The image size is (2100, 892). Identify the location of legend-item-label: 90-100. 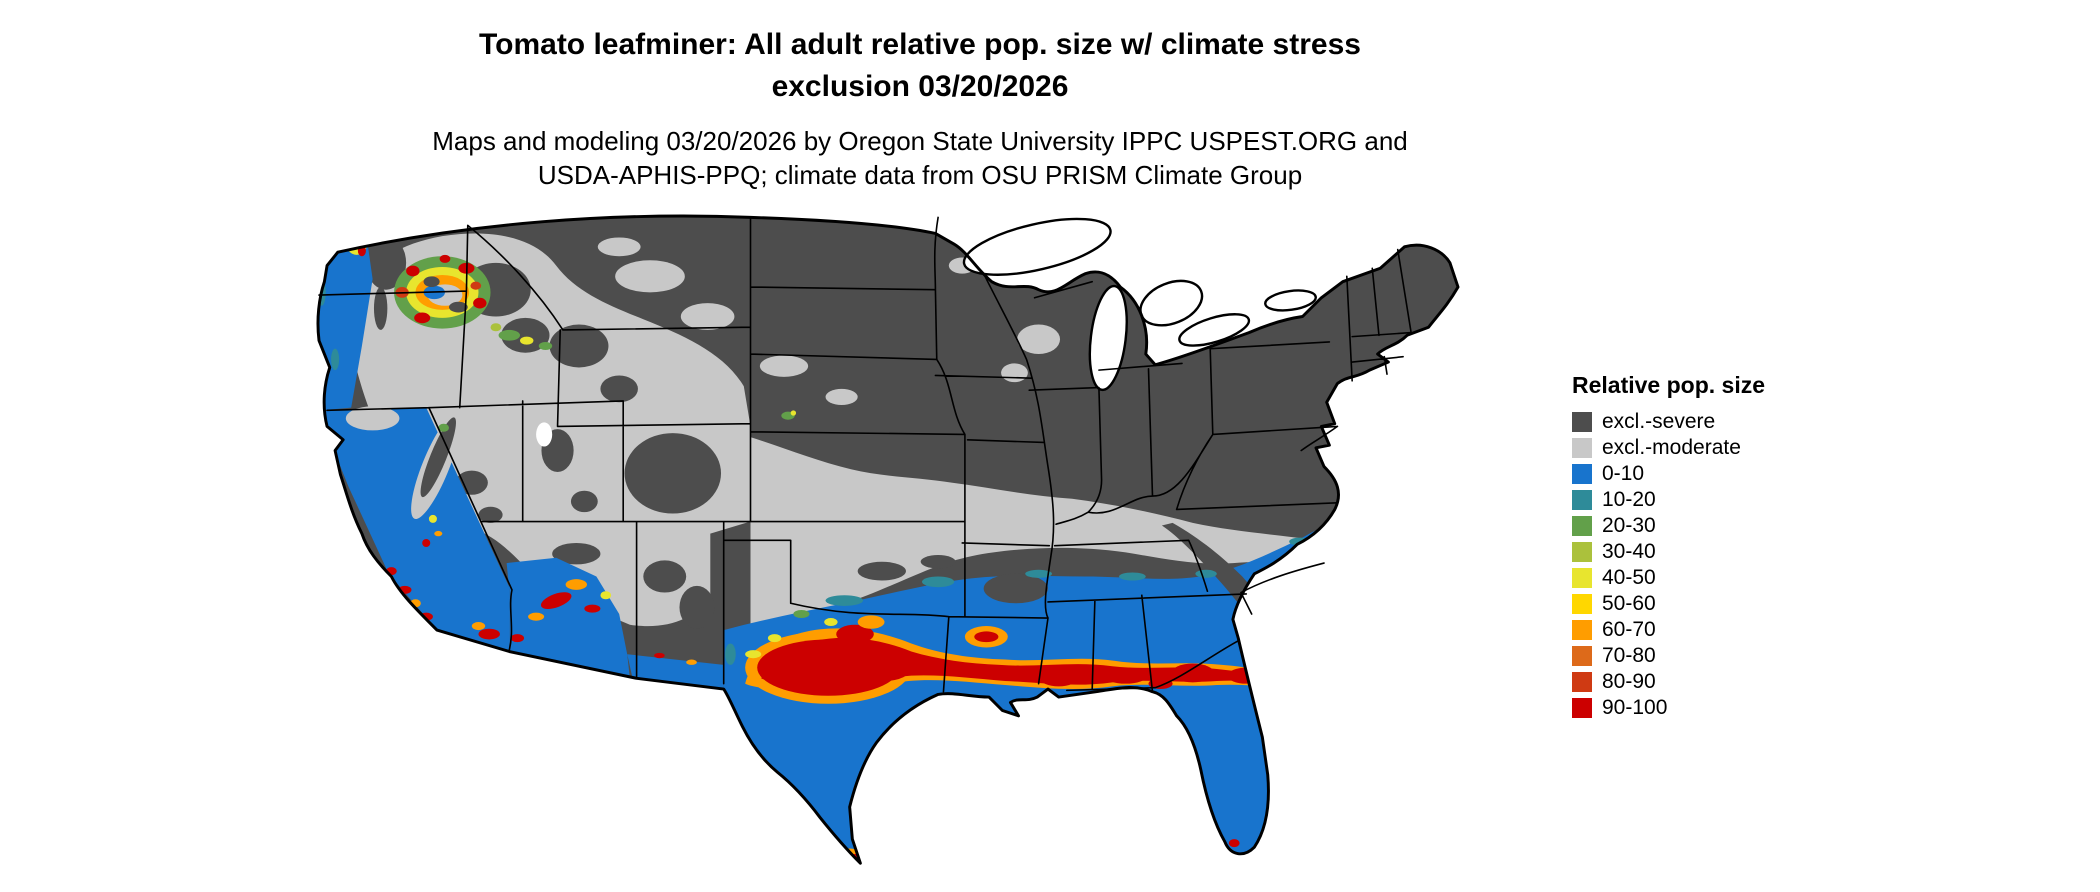
(1635, 707).